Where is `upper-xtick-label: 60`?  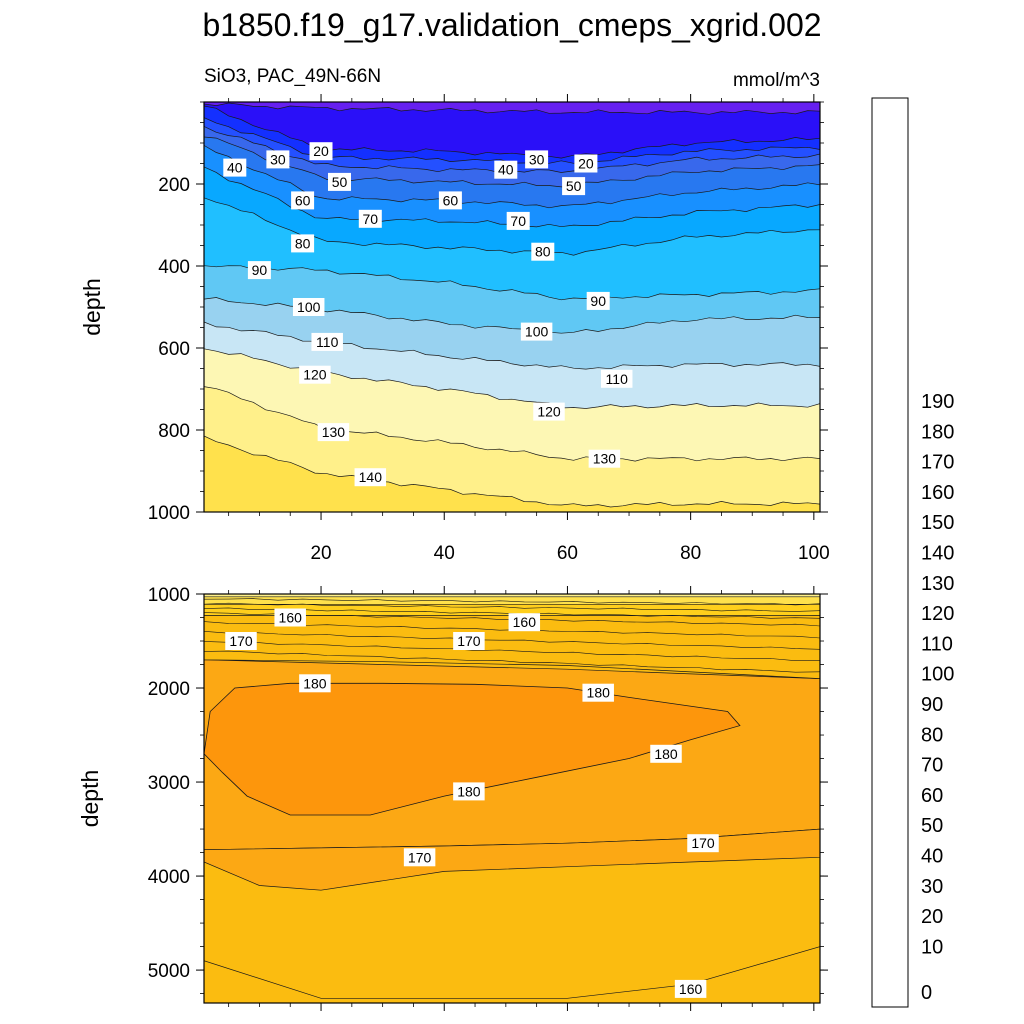
upper-xtick-label: 60 is located at coordinates (567, 553).